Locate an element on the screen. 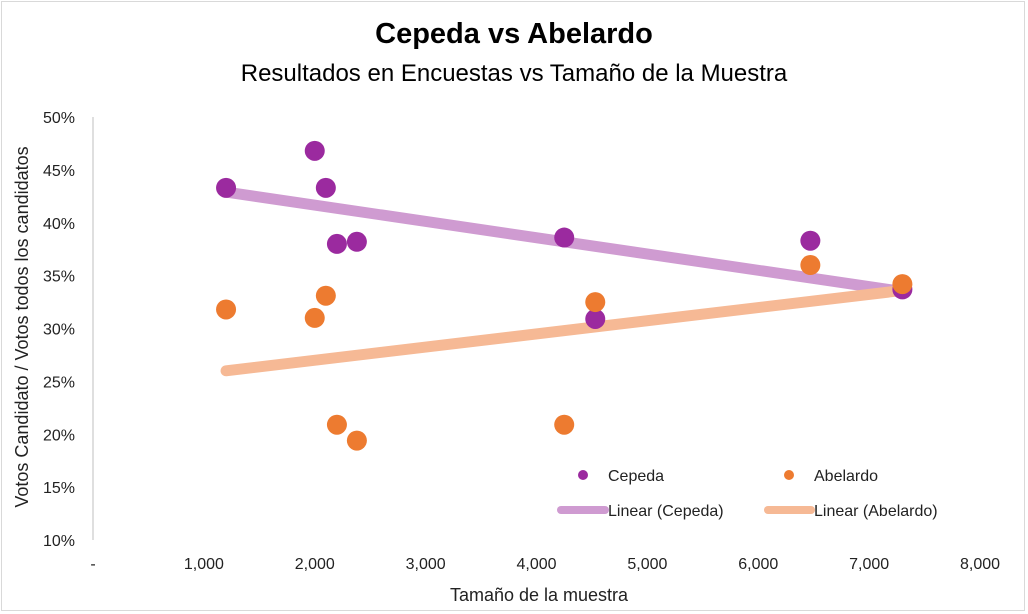 The height and width of the screenshot is (614, 1028). x-tick-label: 4,000 is located at coordinates (536, 564).